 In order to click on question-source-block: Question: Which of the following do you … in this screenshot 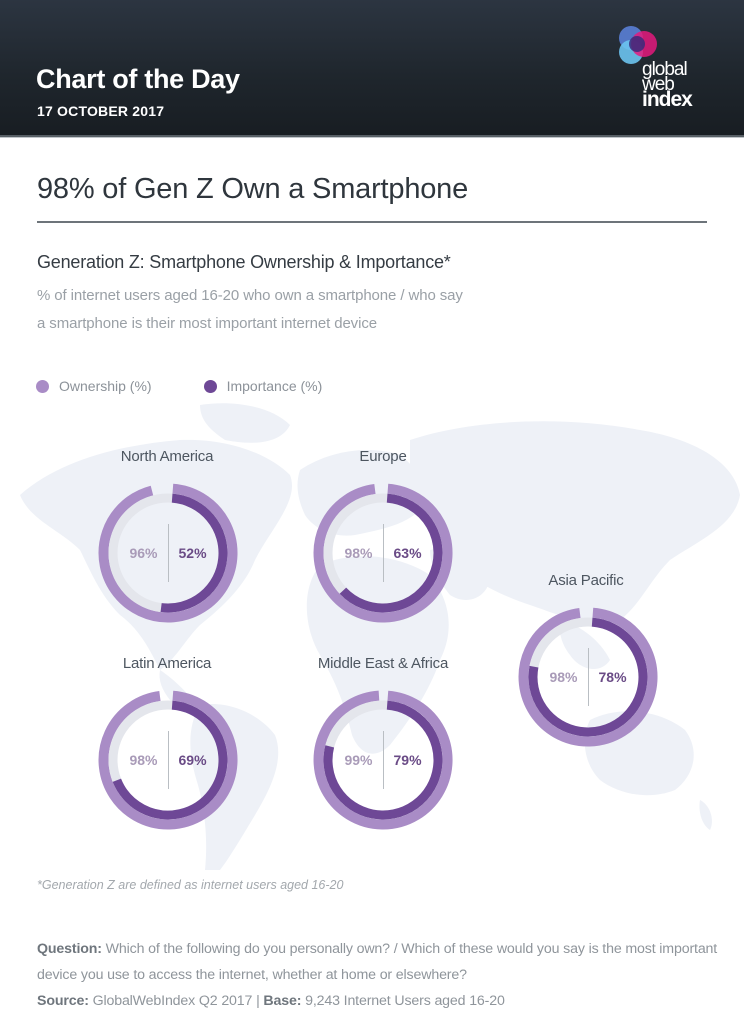, I will do `click(382, 975)`.